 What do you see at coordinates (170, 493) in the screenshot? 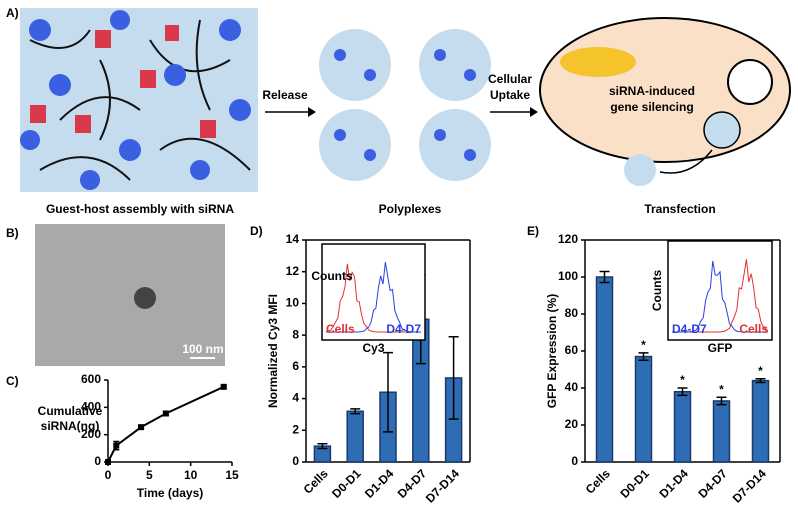
I see `x-axis-title: Time (days)` at bounding box center [170, 493].